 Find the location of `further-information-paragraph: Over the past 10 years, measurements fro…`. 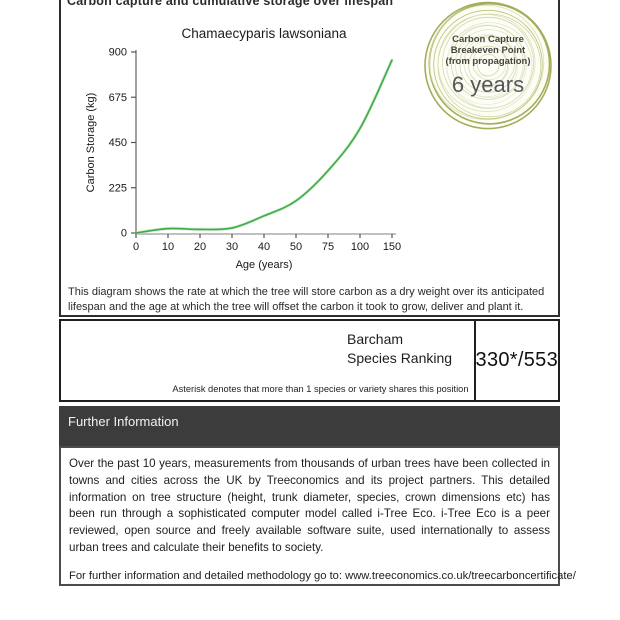

further-information-paragraph: Over the past 10 years, measurements fro… is located at coordinates (309, 505).